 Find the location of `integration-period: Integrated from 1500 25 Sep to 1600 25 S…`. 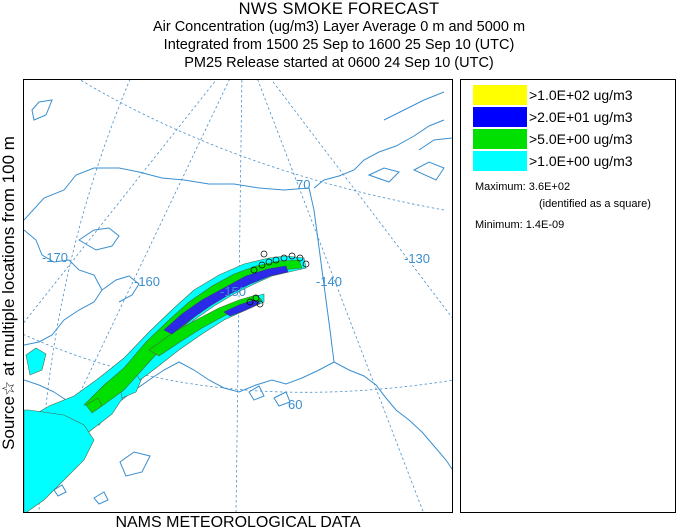

integration-period: Integrated from 1500 25 Sep to 1600 25 S… is located at coordinates (339, 45).